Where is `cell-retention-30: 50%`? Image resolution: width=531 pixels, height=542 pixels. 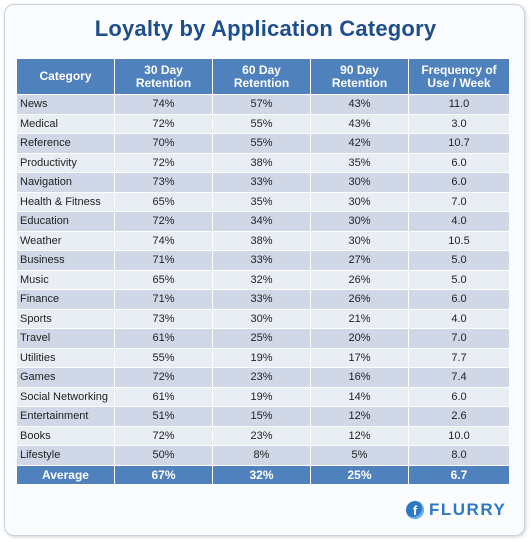 cell-retention-30: 50% is located at coordinates (163, 455).